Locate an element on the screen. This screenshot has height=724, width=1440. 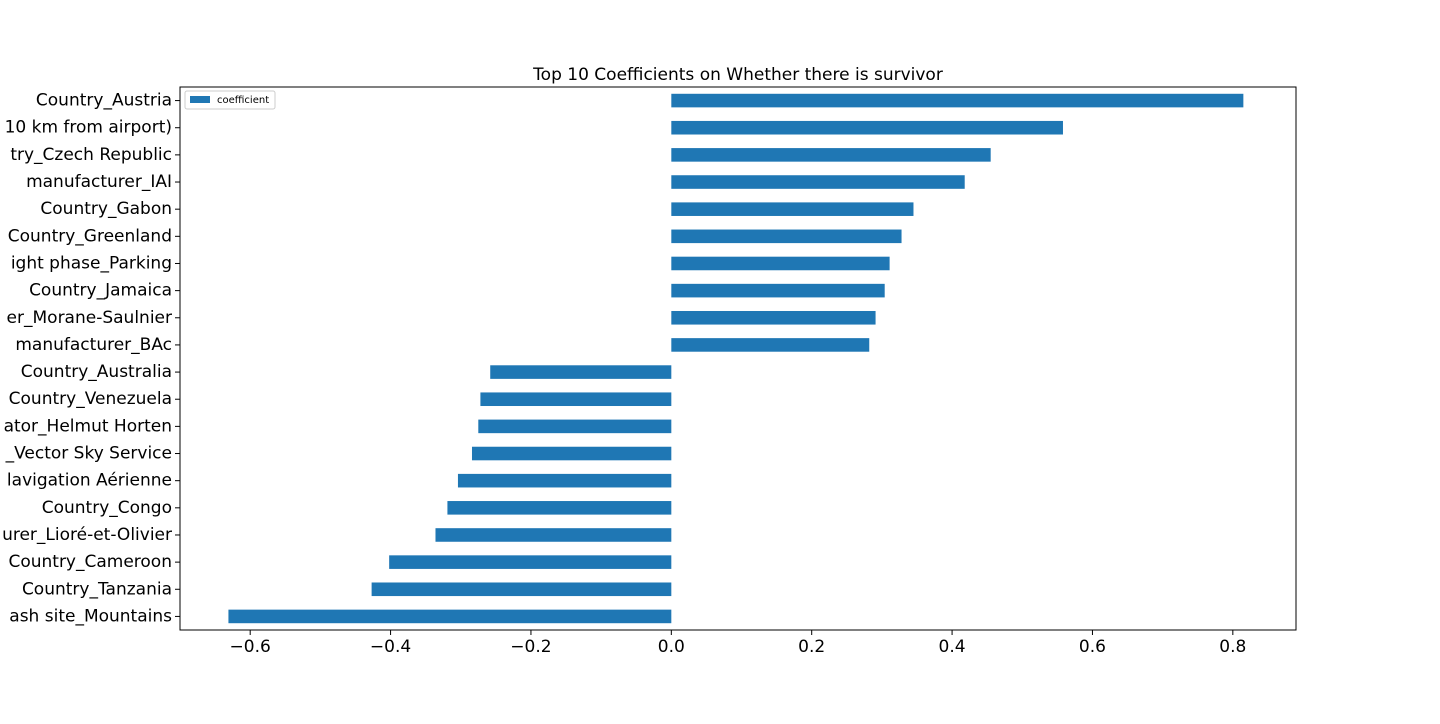
y-tick-label: manufacturer_BAc is located at coordinates (93, 345).